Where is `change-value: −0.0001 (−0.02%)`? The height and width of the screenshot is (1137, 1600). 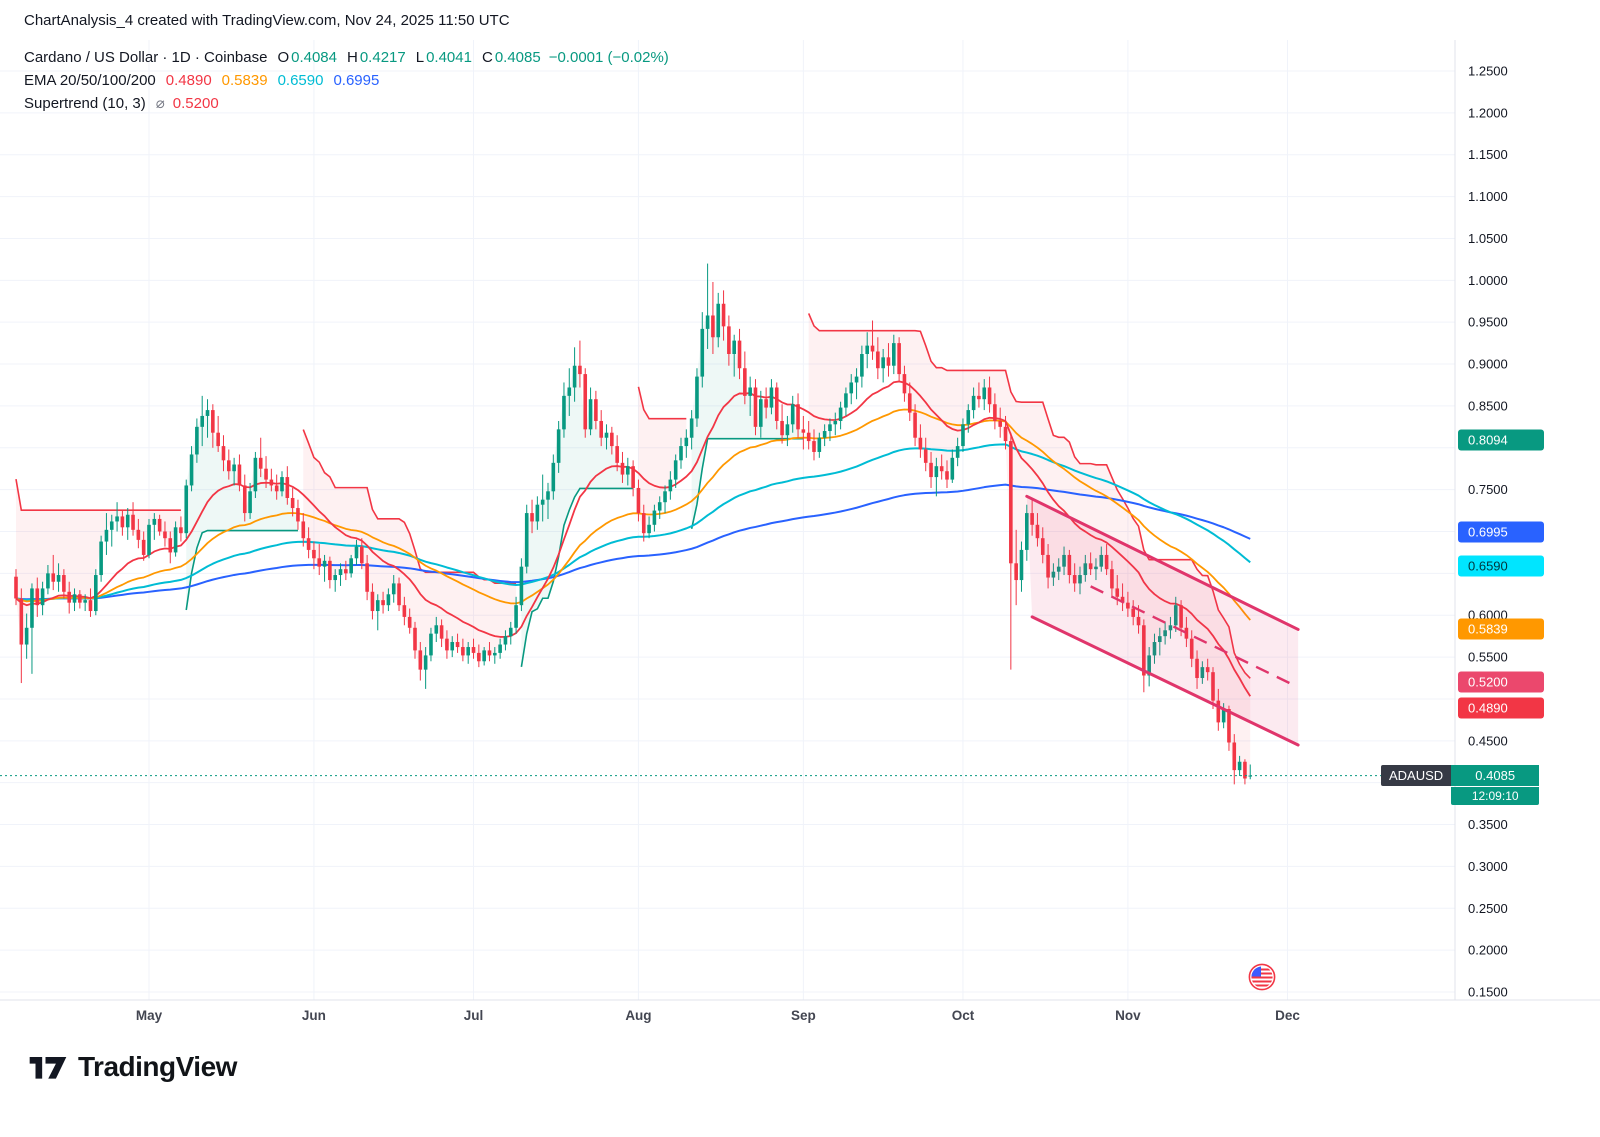
change-value: −0.0001 (−0.02%) is located at coordinates (608, 57).